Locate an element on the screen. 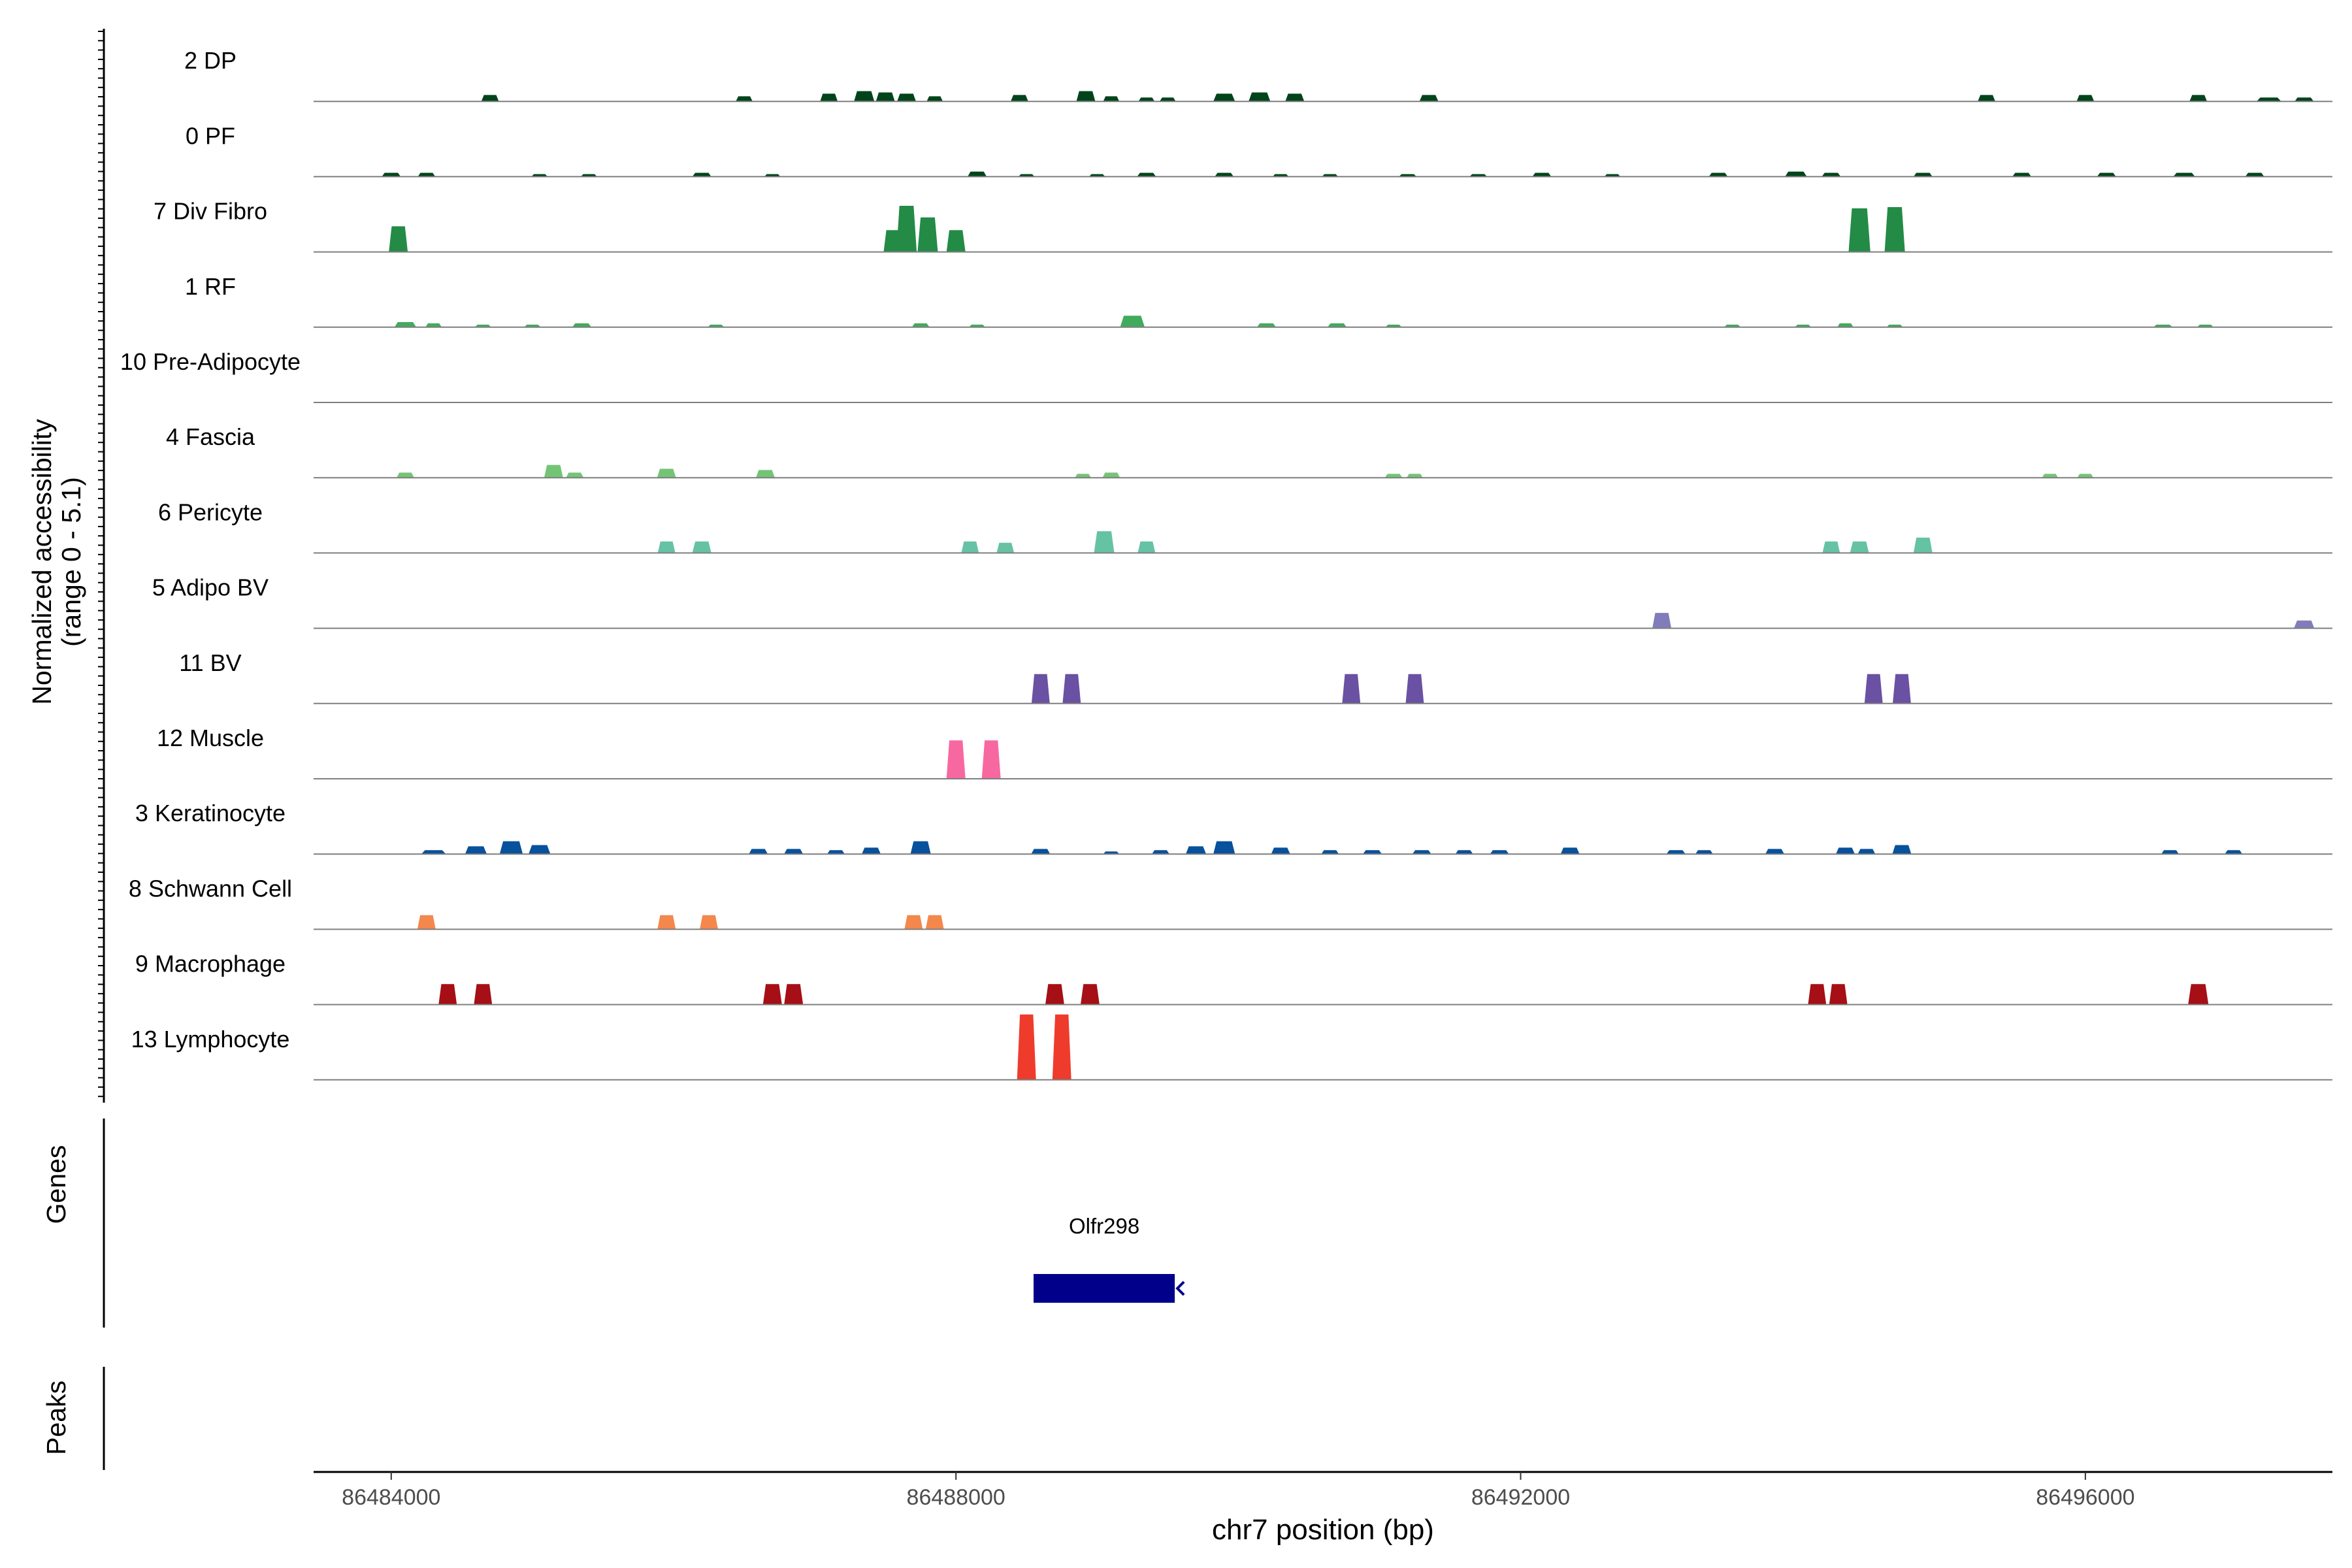 Image resolution: width=2352 pixels, height=1568 pixels. x-tick-label: 86492000 is located at coordinates (1520, 1497).